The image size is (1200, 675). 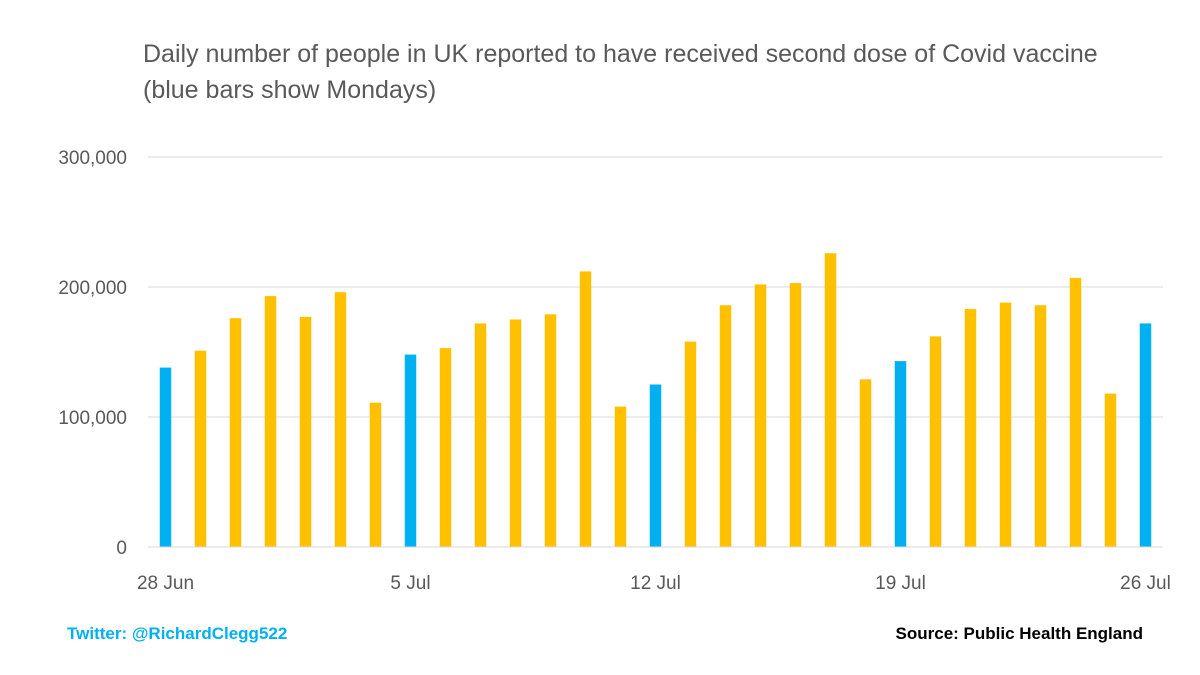 I want to click on x-tick-label: 12 Jul, so click(x=655, y=583).